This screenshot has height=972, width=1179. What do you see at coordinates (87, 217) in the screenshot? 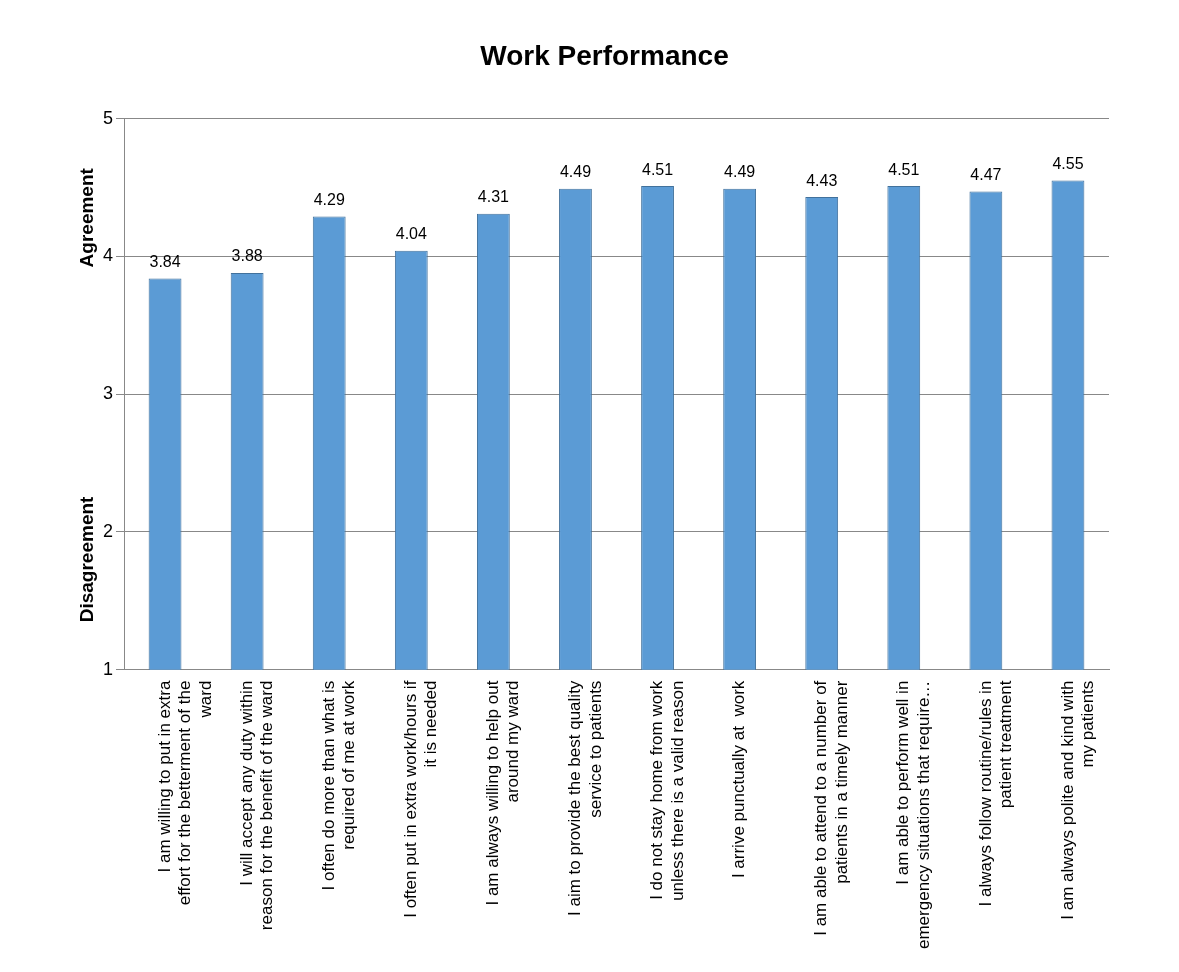
I see `text: Agreement` at bounding box center [87, 217].